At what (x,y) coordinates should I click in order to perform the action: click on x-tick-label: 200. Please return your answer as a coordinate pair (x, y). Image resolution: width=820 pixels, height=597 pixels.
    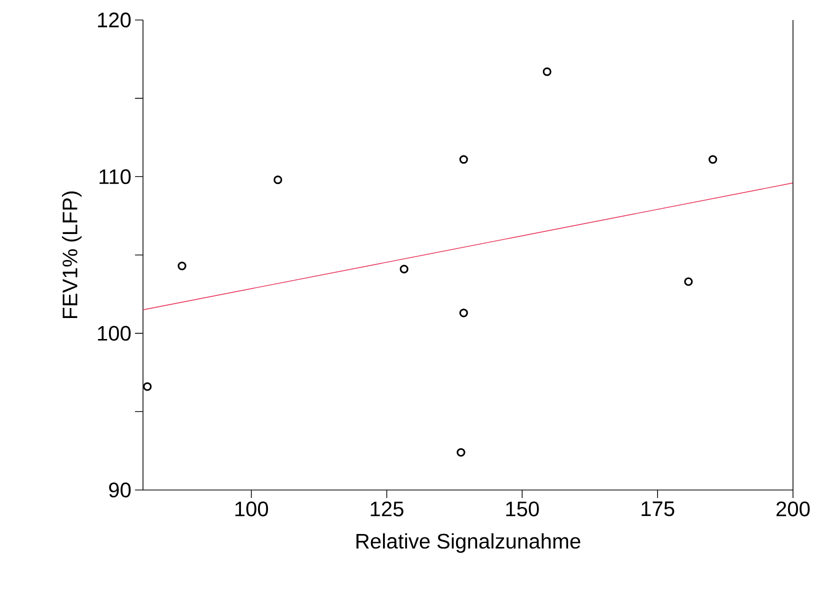
    Looking at the image, I should click on (793, 509).